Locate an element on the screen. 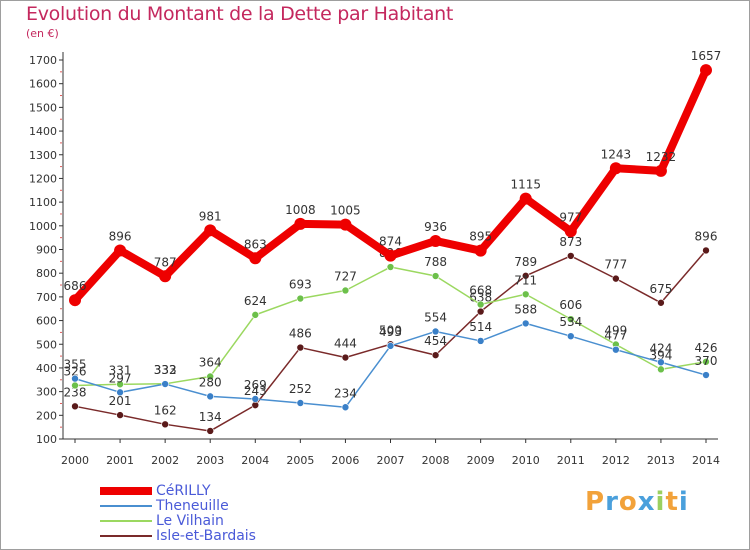 This screenshot has width=750, height=550. data-label: 675 is located at coordinates (660, 289).